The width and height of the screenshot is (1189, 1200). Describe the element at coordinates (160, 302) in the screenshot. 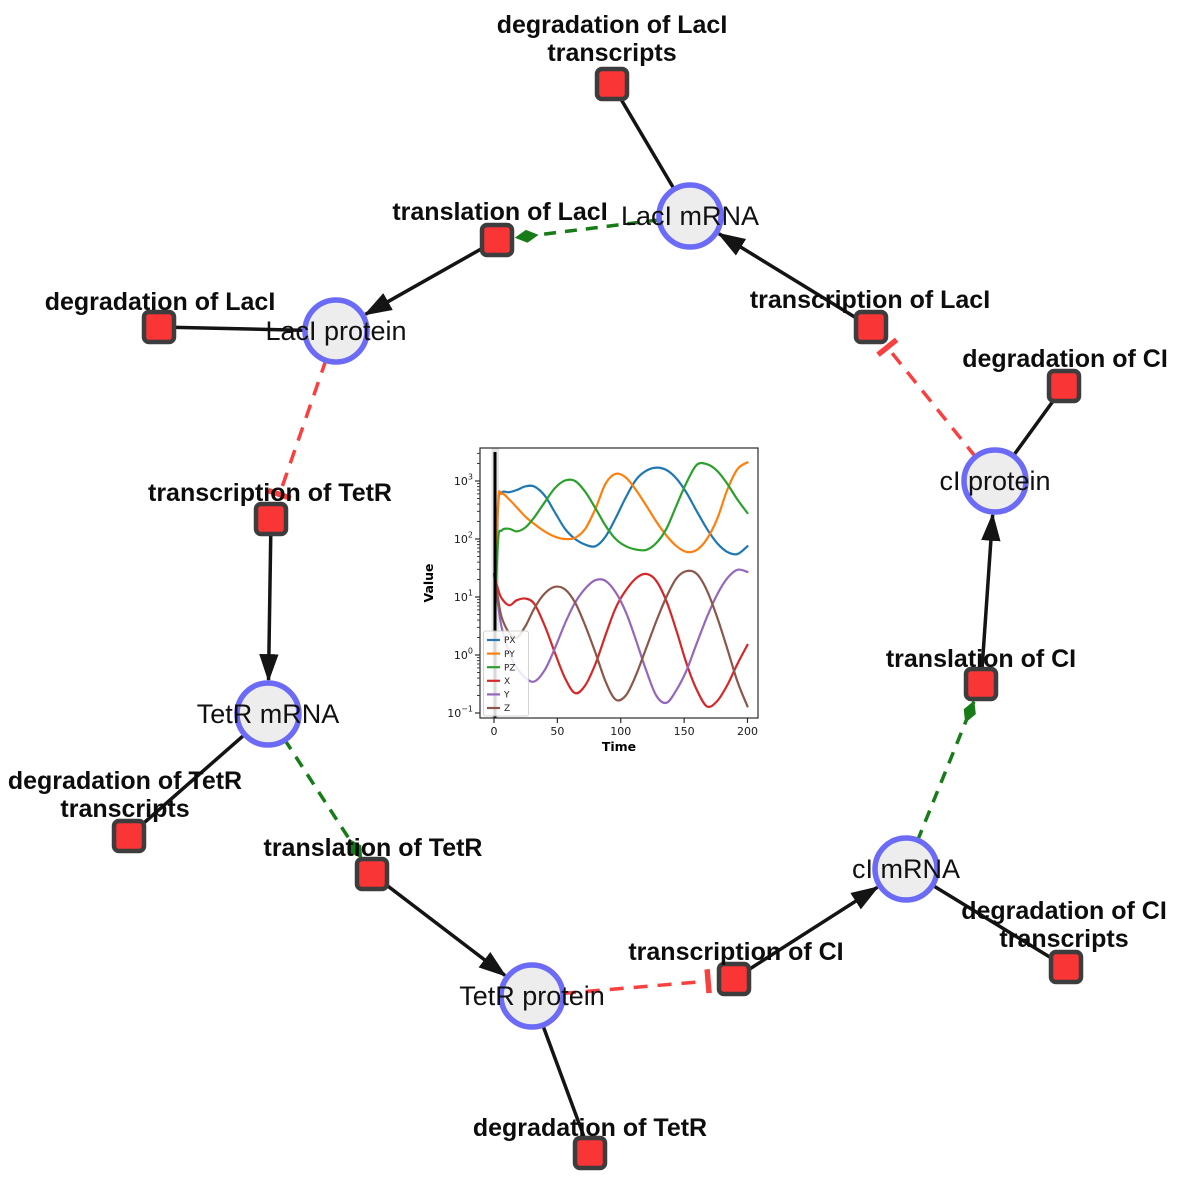

I see `reaction-label-deg_laci-line0: degradation of LacI` at that location.